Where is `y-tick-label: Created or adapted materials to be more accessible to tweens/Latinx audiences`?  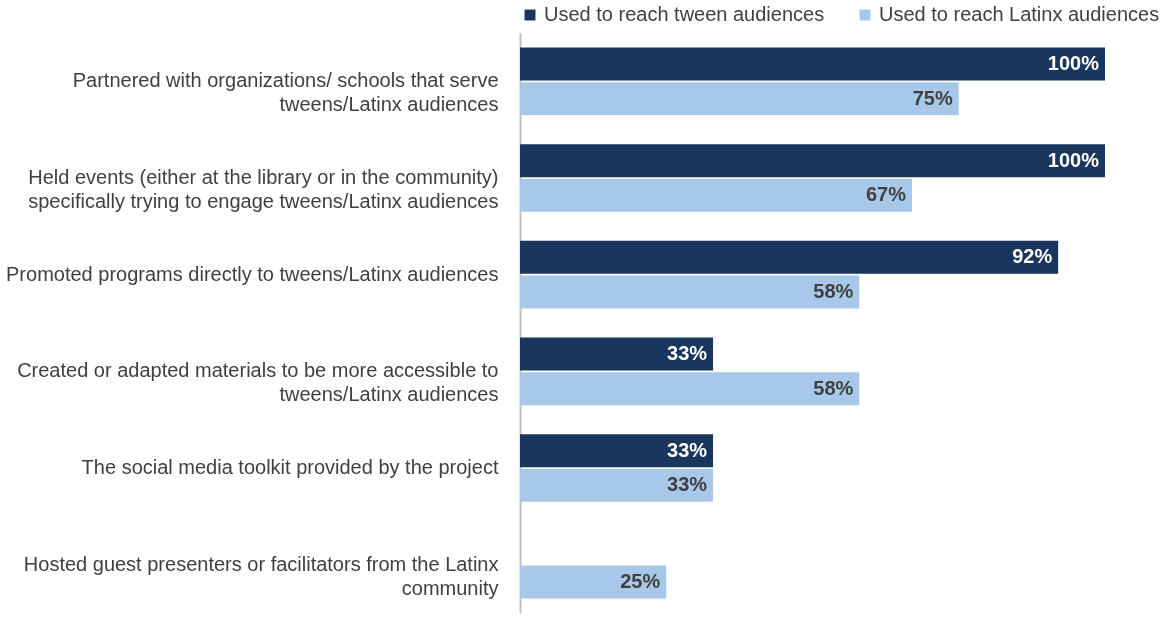
y-tick-label: Created or adapted materials to be more accessible to tweens/Latinx audiences is located at coordinates (258, 382).